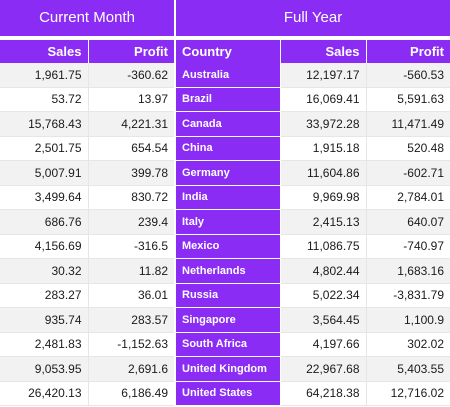  I want to click on country-cell: Germany, so click(228, 173).